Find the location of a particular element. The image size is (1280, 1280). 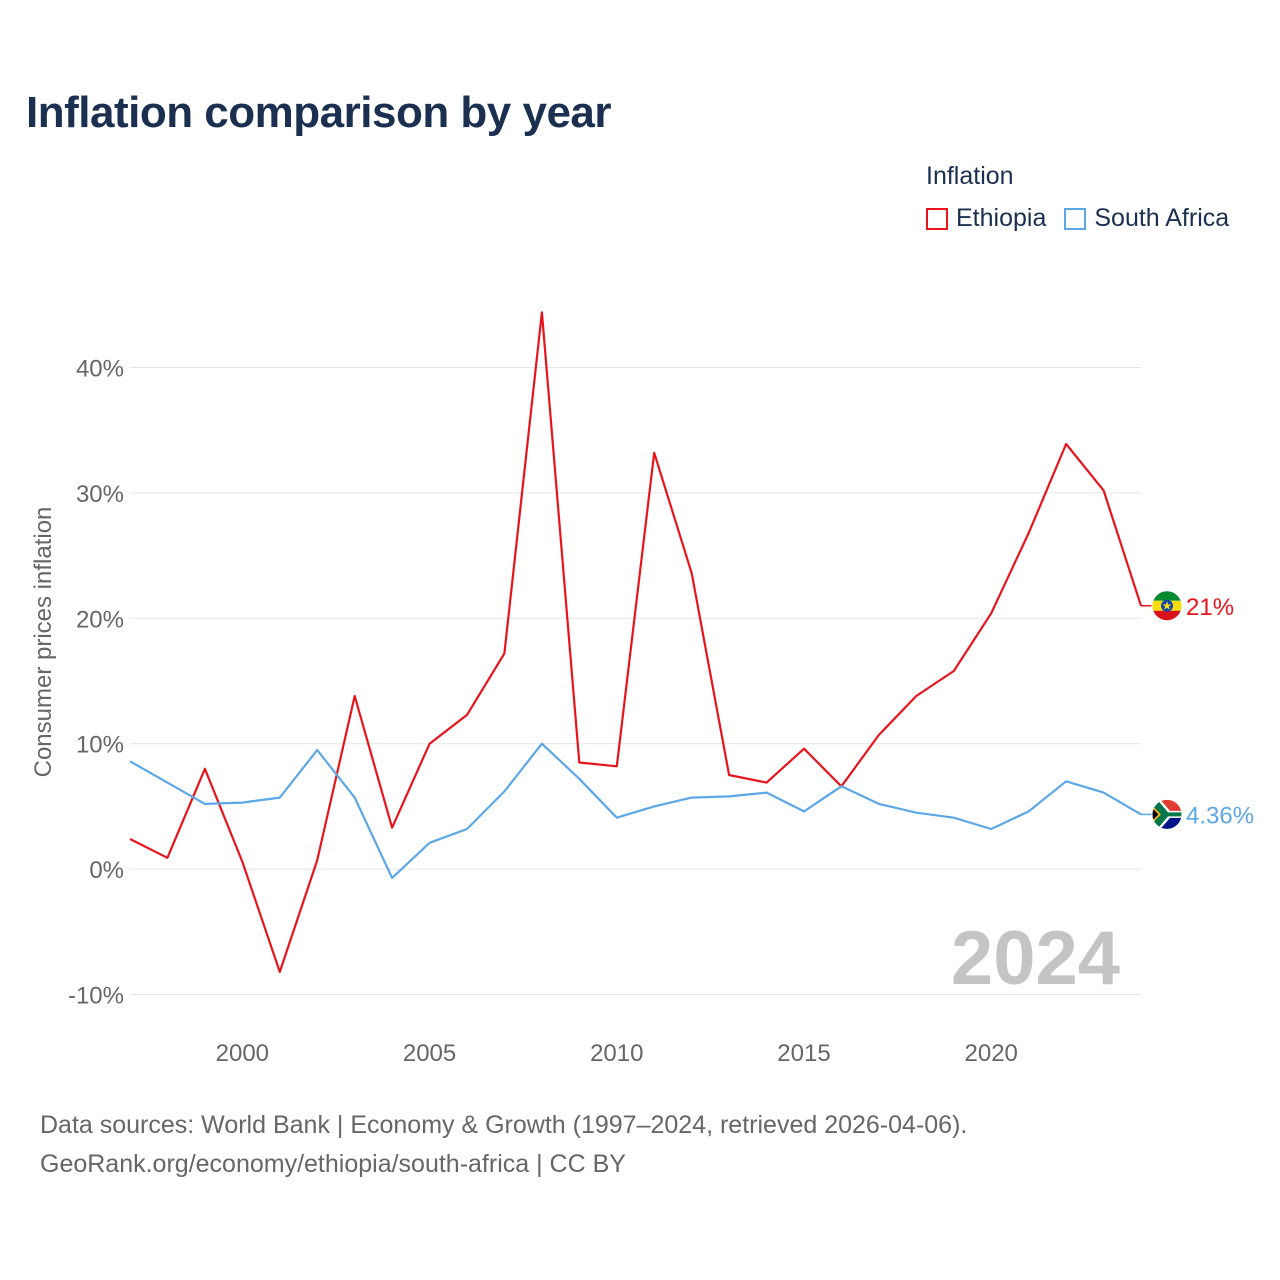

series-line-south-africa is located at coordinates (635, 811).